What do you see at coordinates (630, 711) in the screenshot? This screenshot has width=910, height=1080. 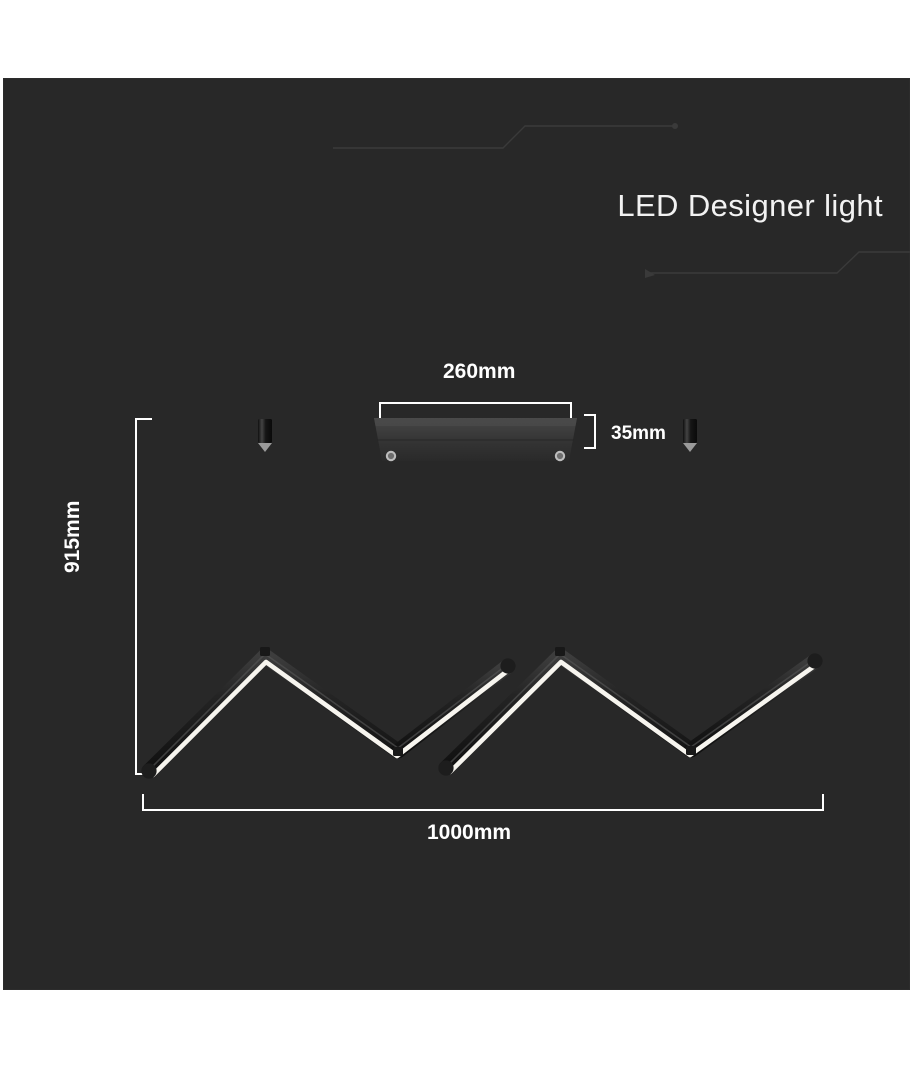 I see `zigzag-led-arm-right` at bounding box center [630, 711].